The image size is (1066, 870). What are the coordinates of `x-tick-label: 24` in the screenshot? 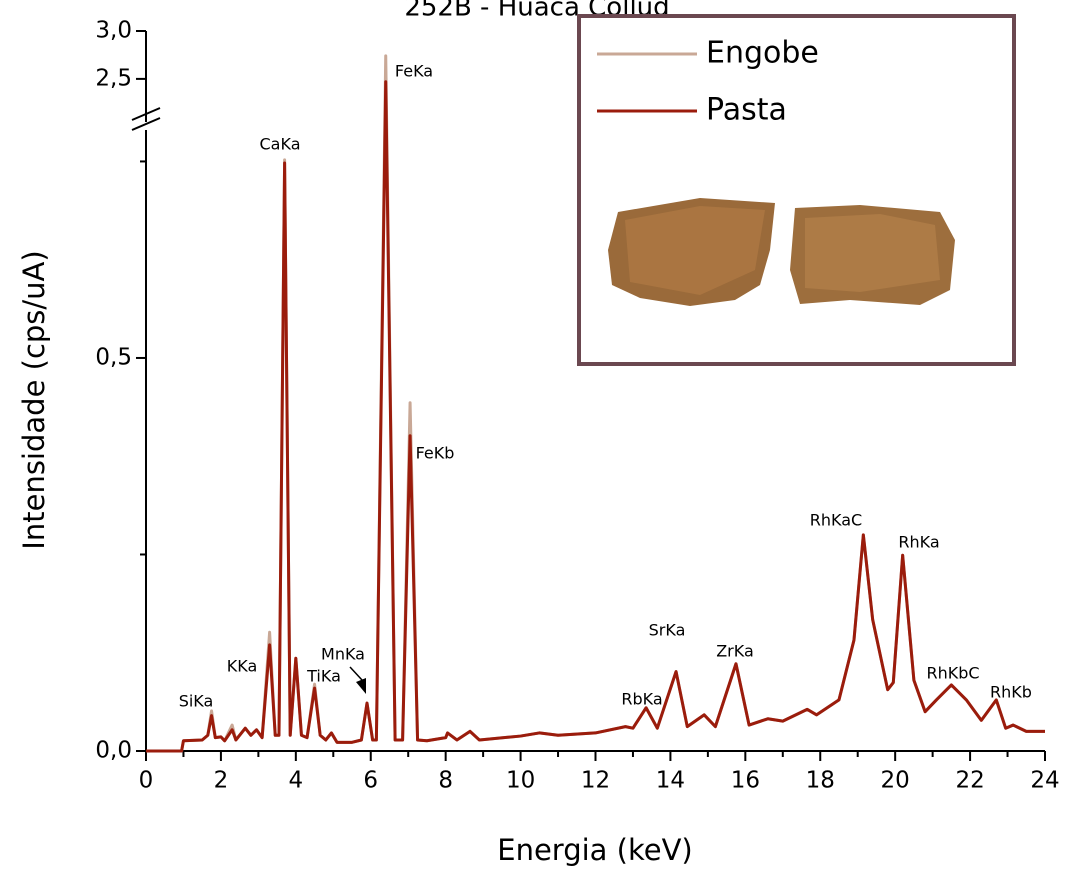 It's located at (1044, 781).